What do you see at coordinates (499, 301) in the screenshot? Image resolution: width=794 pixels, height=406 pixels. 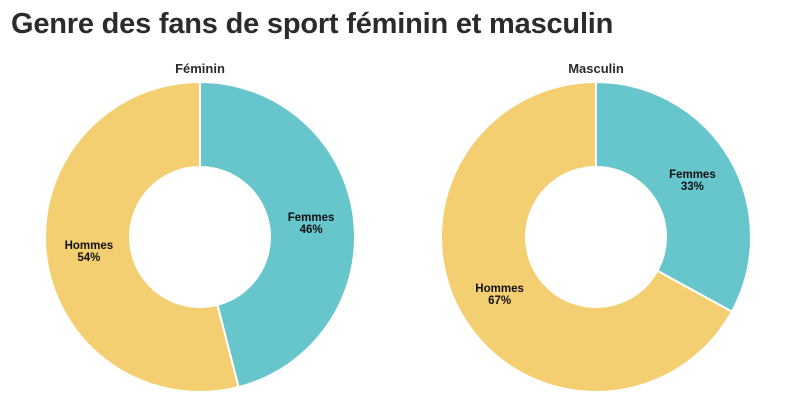 I see `slice-value-hommes-masculin: 67%` at bounding box center [499, 301].